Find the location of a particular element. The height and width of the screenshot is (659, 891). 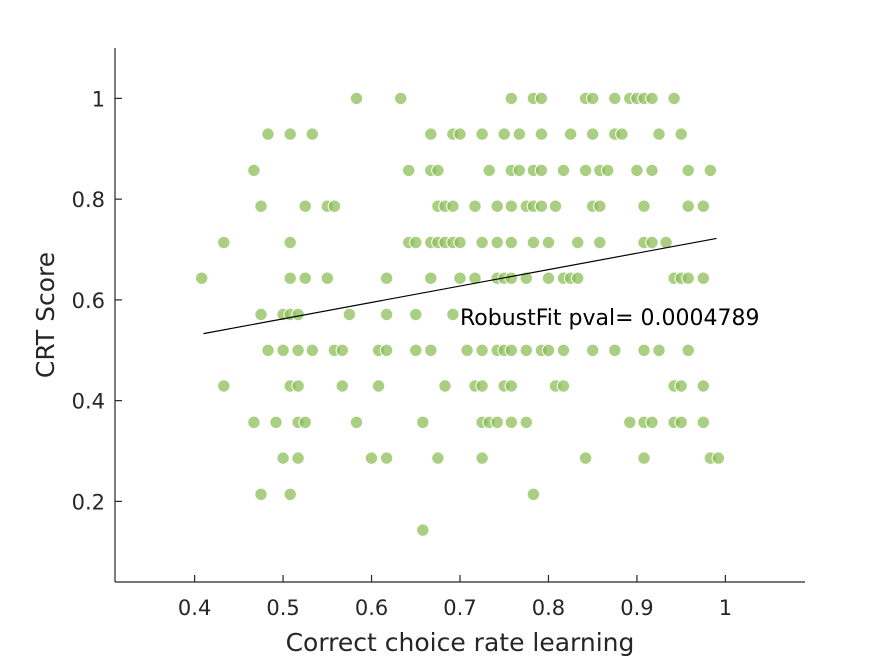

y-tick-label: 0.4 is located at coordinates (88, 402).